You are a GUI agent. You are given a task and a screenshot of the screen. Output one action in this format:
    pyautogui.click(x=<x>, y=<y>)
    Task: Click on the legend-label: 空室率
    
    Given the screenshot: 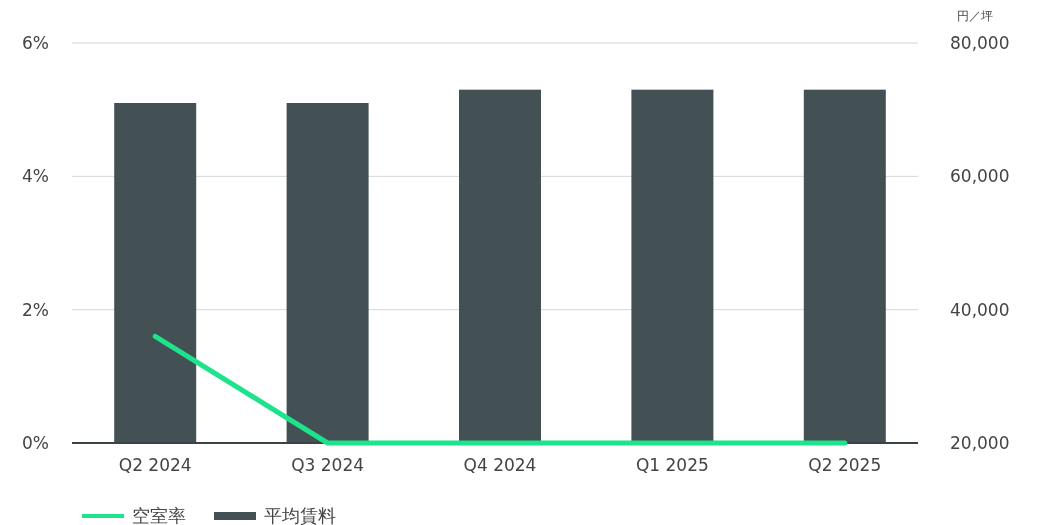 What is the action you would take?
    pyautogui.click(x=159, y=515)
    